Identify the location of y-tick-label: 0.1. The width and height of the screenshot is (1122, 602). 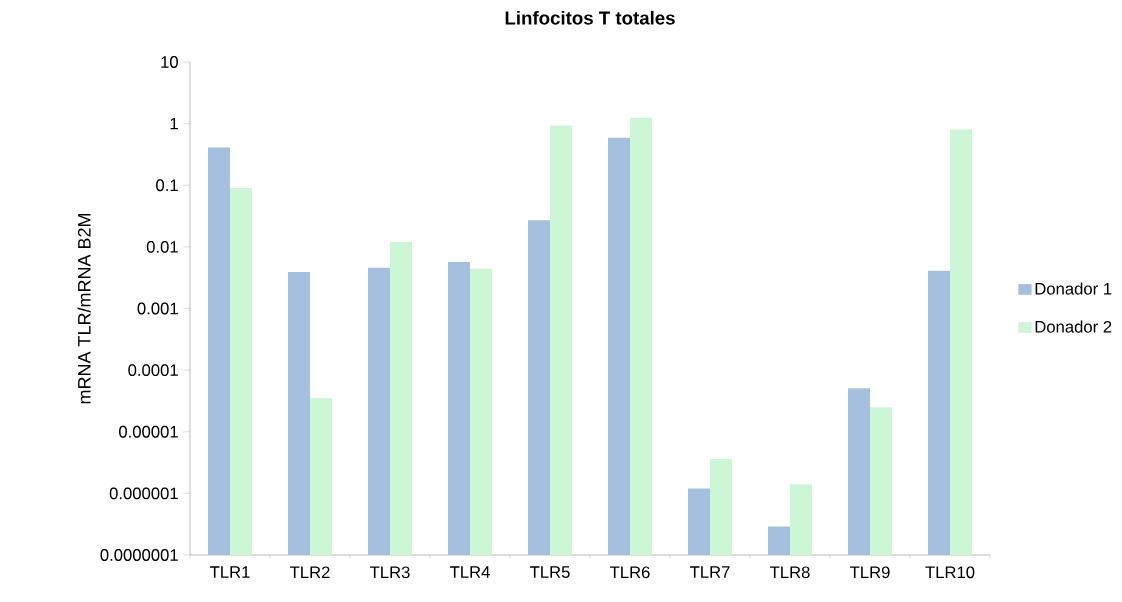
(167, 185).